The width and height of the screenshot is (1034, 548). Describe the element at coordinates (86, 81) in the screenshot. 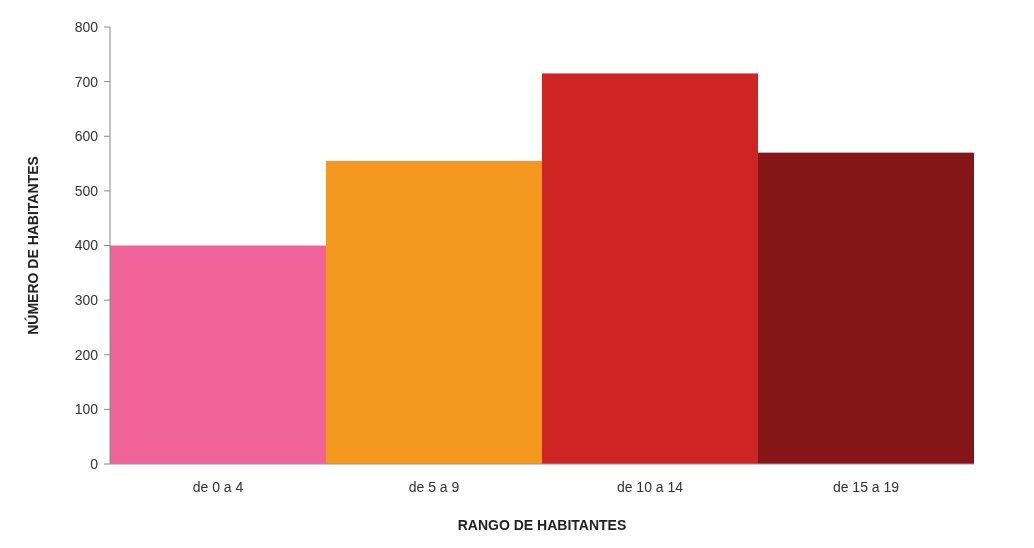

I see `y-tick-label: 700` at that location.